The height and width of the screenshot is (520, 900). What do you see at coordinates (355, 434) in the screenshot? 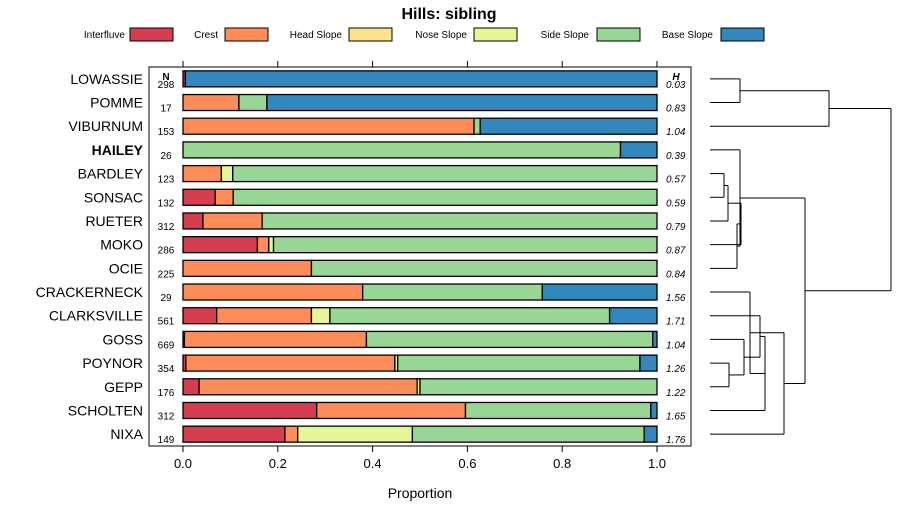
I see `bar-segment-nixa-nose-slope` at bounding box center [355, 434].